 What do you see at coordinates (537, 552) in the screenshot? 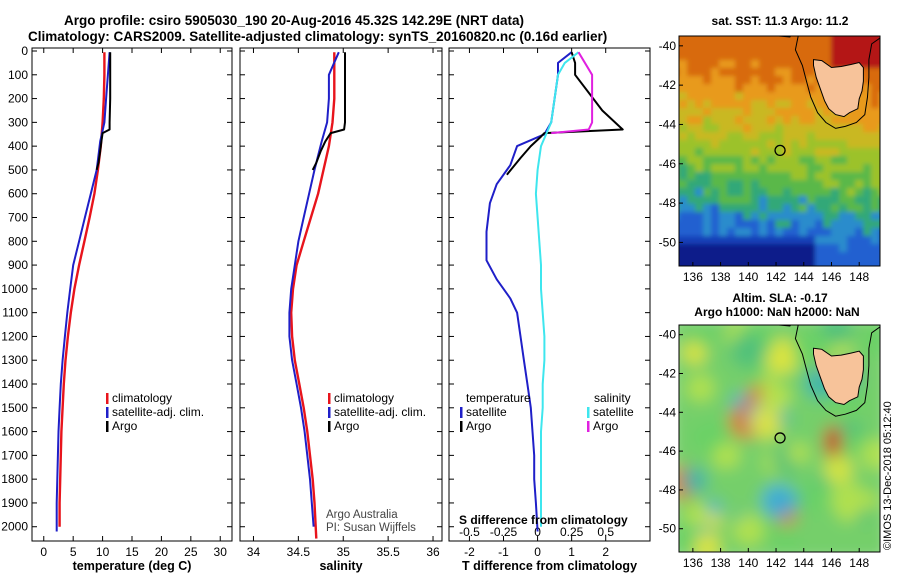
I see `x-tick-label: 0` at bounding box center [537, 552].